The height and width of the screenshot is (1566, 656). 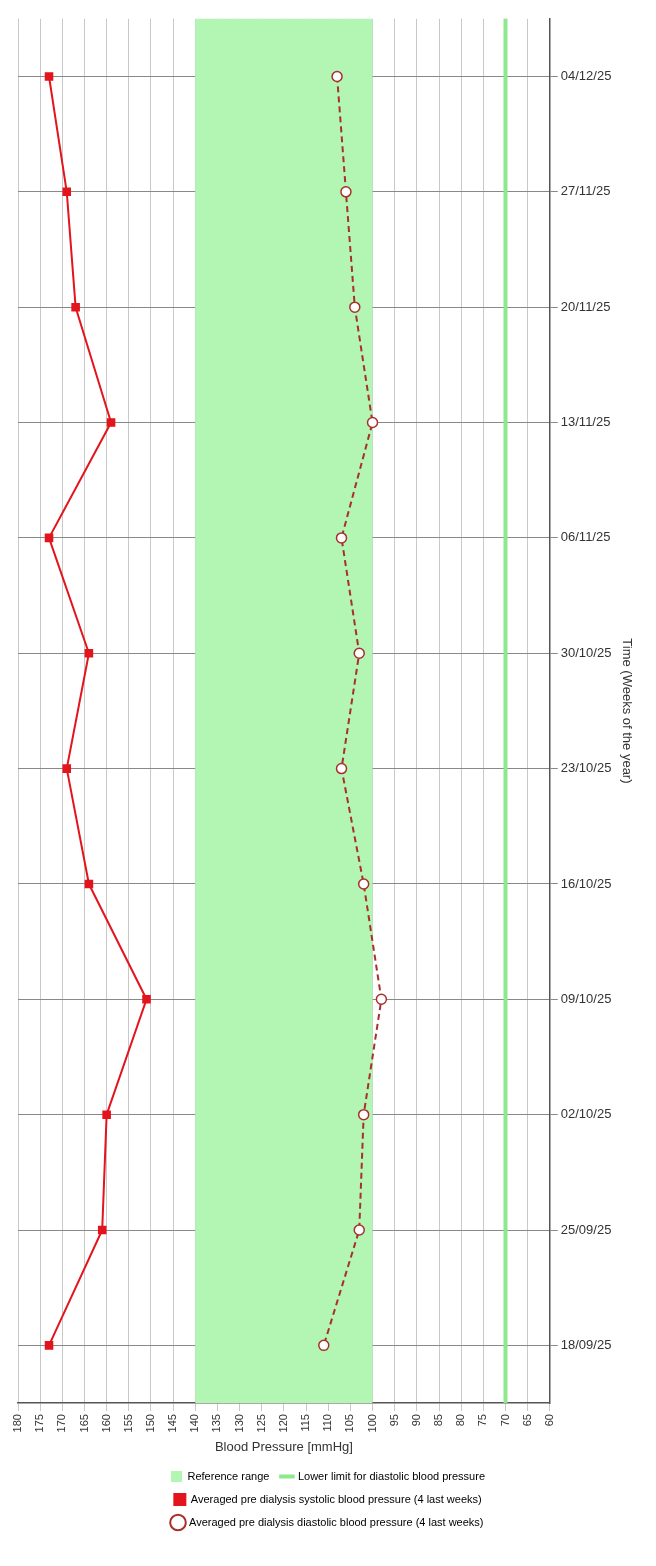 What do you see at coordinates (627, 711) in the screenshot?
I see `y-axis-title: Time (Weeks of the year)` at bounding box center [627, 711].